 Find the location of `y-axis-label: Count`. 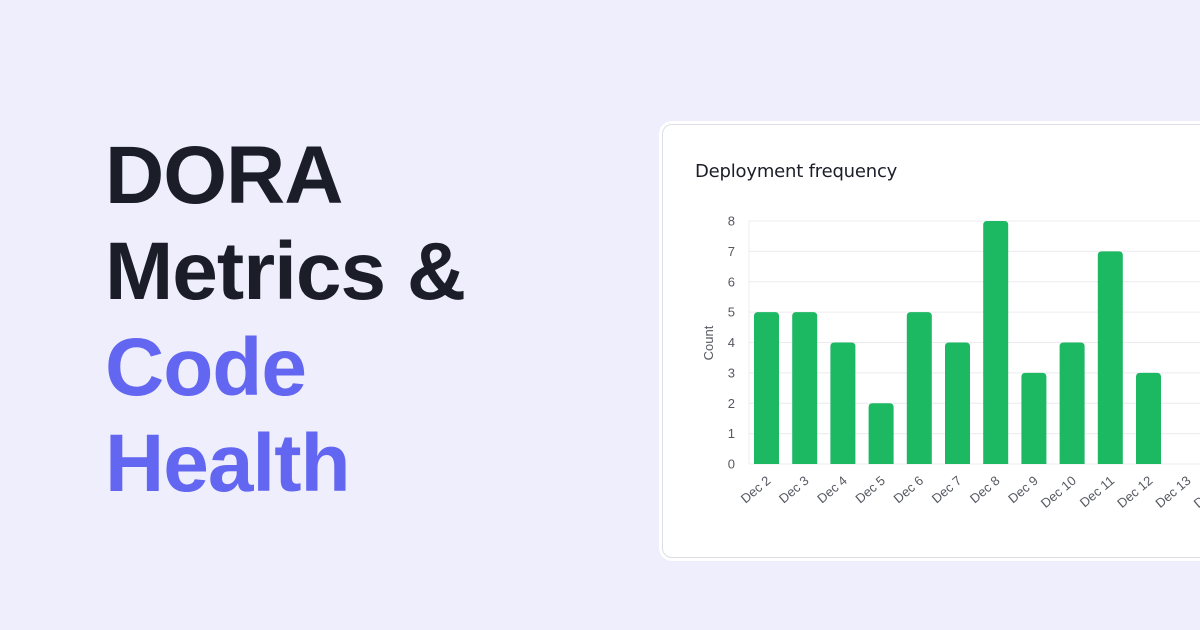

y-axis-label: Count is located at coordinates (708, 342).